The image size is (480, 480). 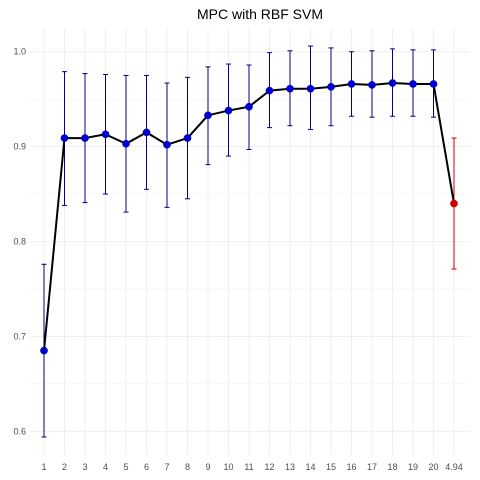 I want to click on x-tick-label: 18, so click(x=392, y=467).